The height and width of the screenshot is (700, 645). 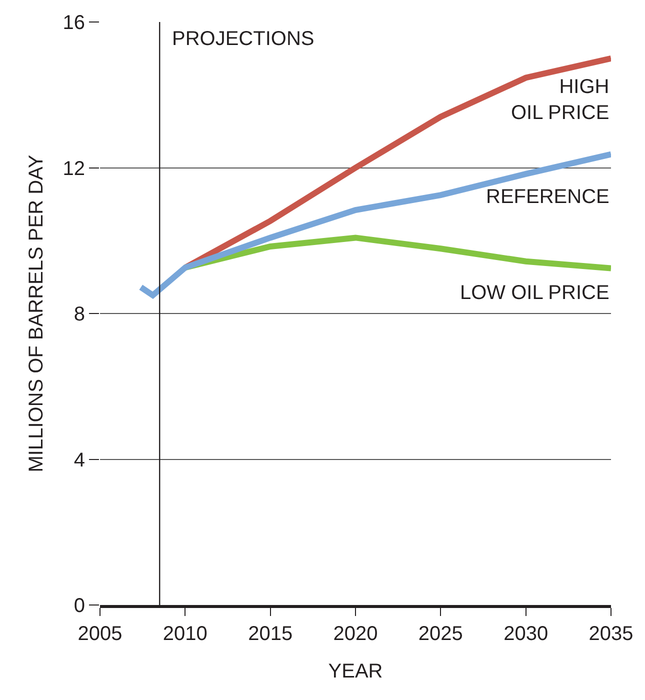 I want to click on x-tick-label: 2010, so click(x=185, y=633).